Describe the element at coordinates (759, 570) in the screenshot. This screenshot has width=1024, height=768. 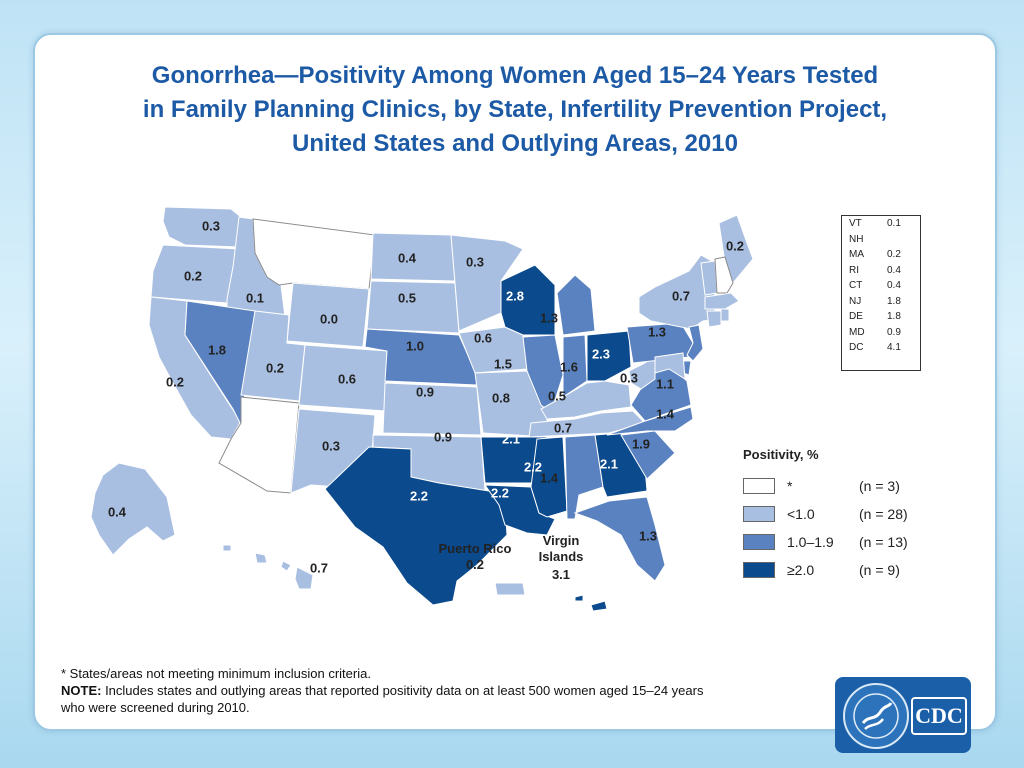
I see `legend-swatch-high` at that location.